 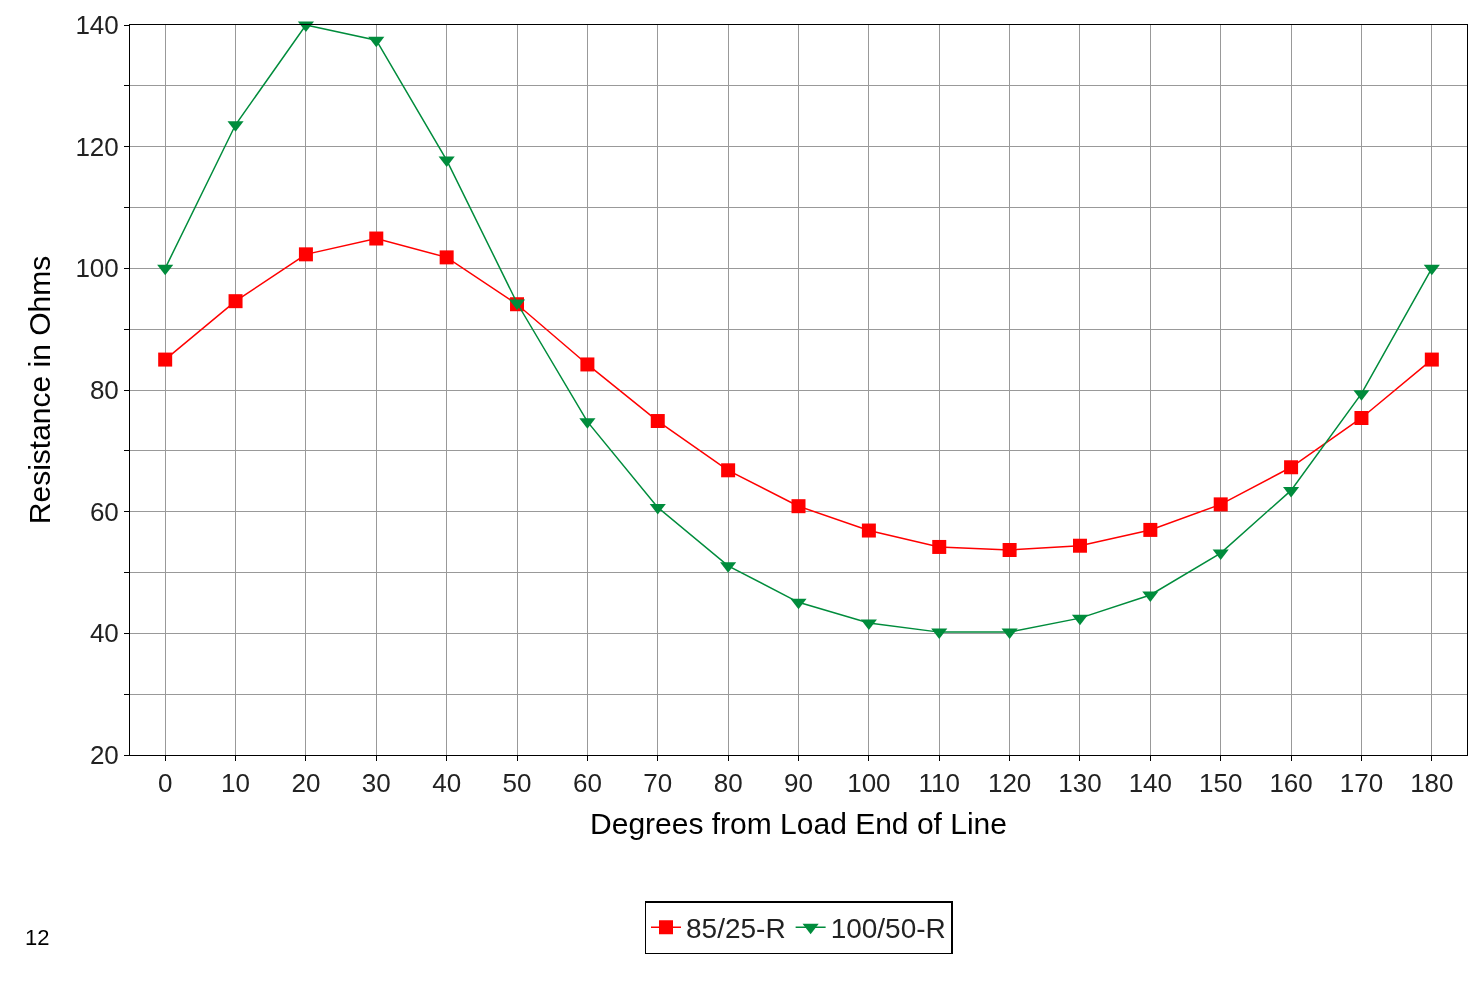 What do you see at coordinates (1009, 783) in the screenshot?
I see `x-tick-label: 120` at bounding box center [1009, 783].